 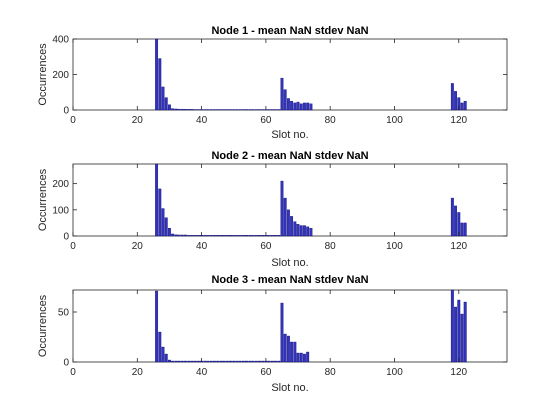 What do you see at coordinates (289, 135) in the screenshot?
I see `x-axis-label-1: Slot no.` at bounding box center [289, 135].